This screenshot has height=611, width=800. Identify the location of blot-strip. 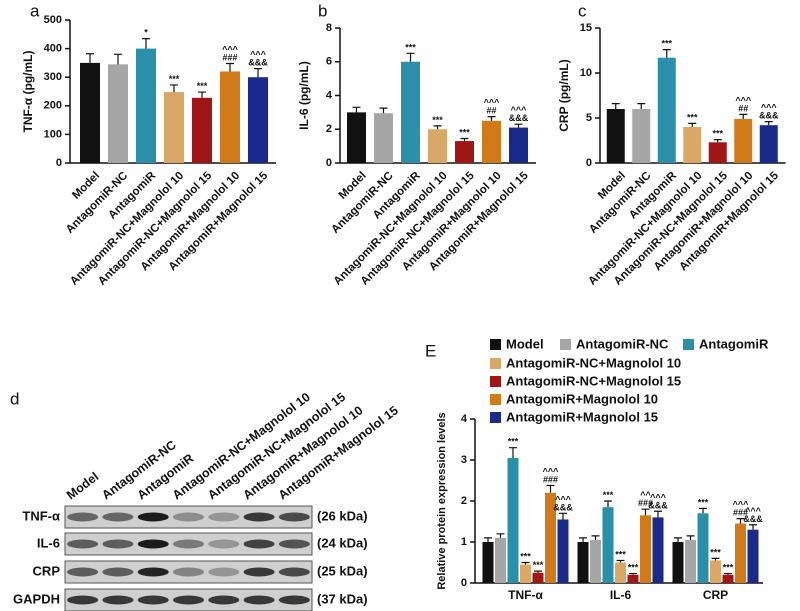
(188, 544).